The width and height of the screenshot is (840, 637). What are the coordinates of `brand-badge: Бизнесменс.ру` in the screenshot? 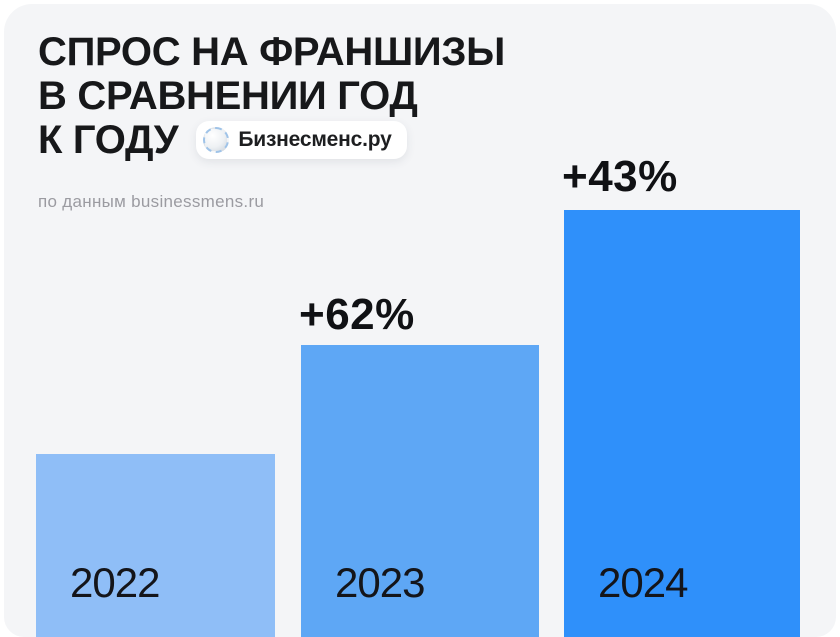 It's located at (301, 140).